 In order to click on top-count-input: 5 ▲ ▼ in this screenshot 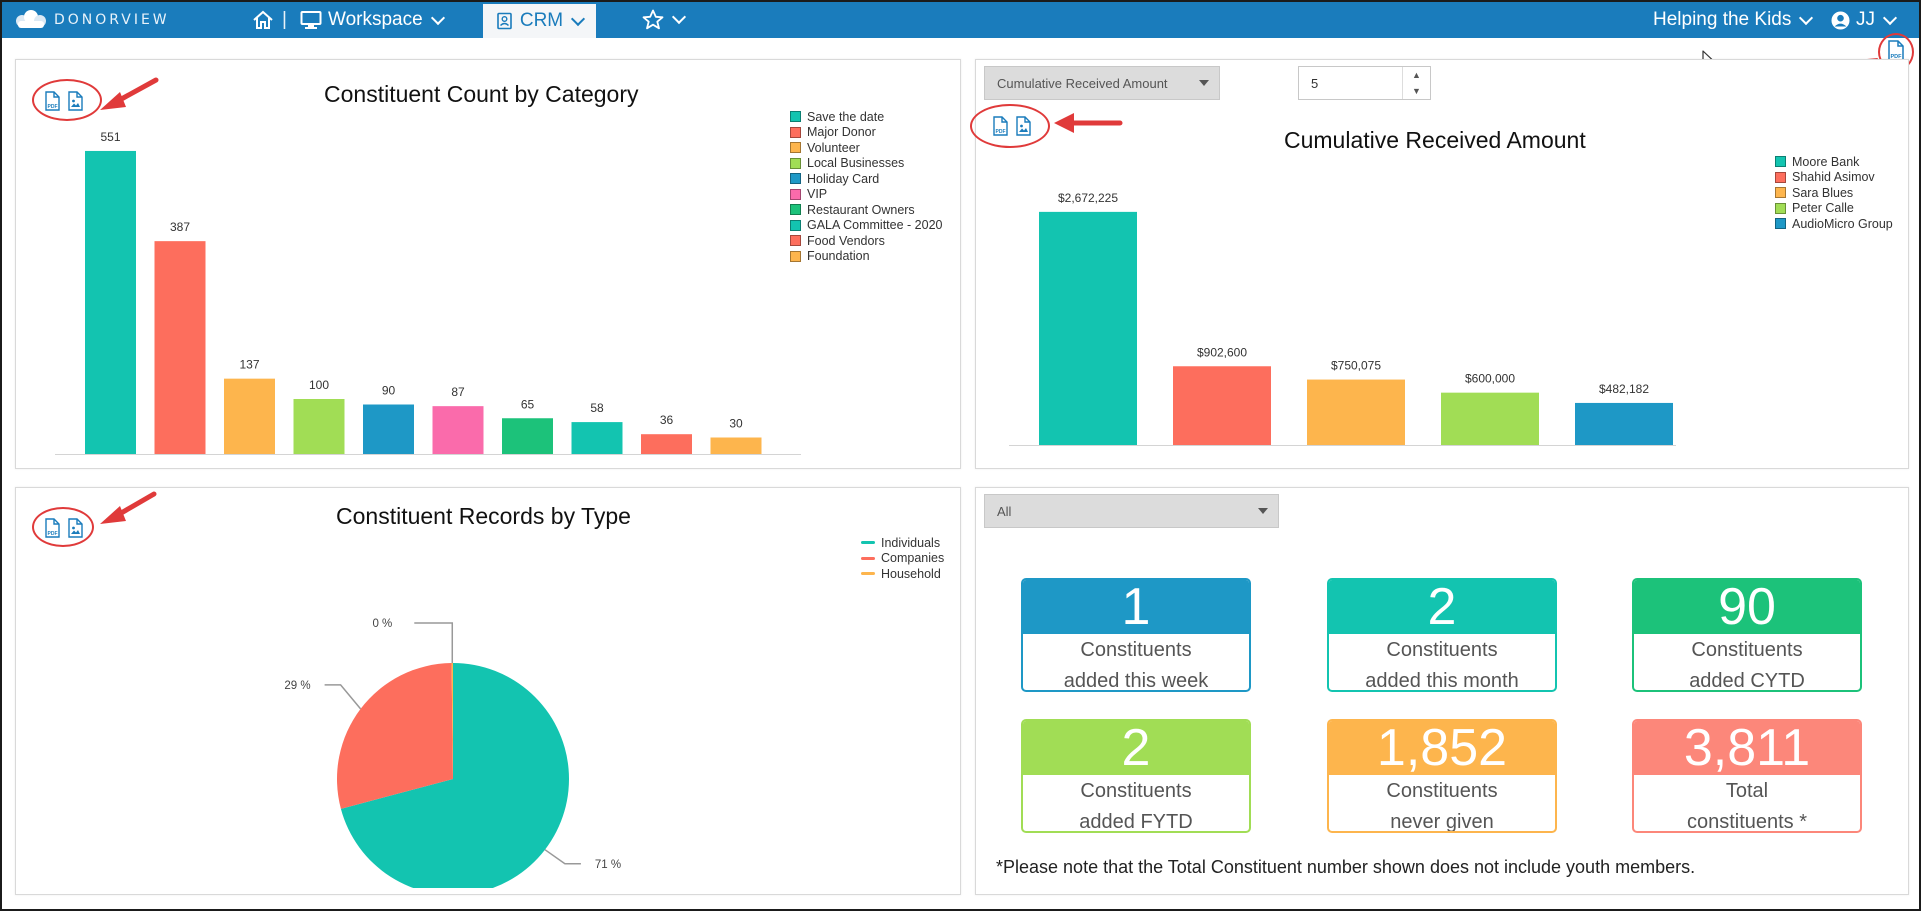, I will do `click(1364, 83)`.